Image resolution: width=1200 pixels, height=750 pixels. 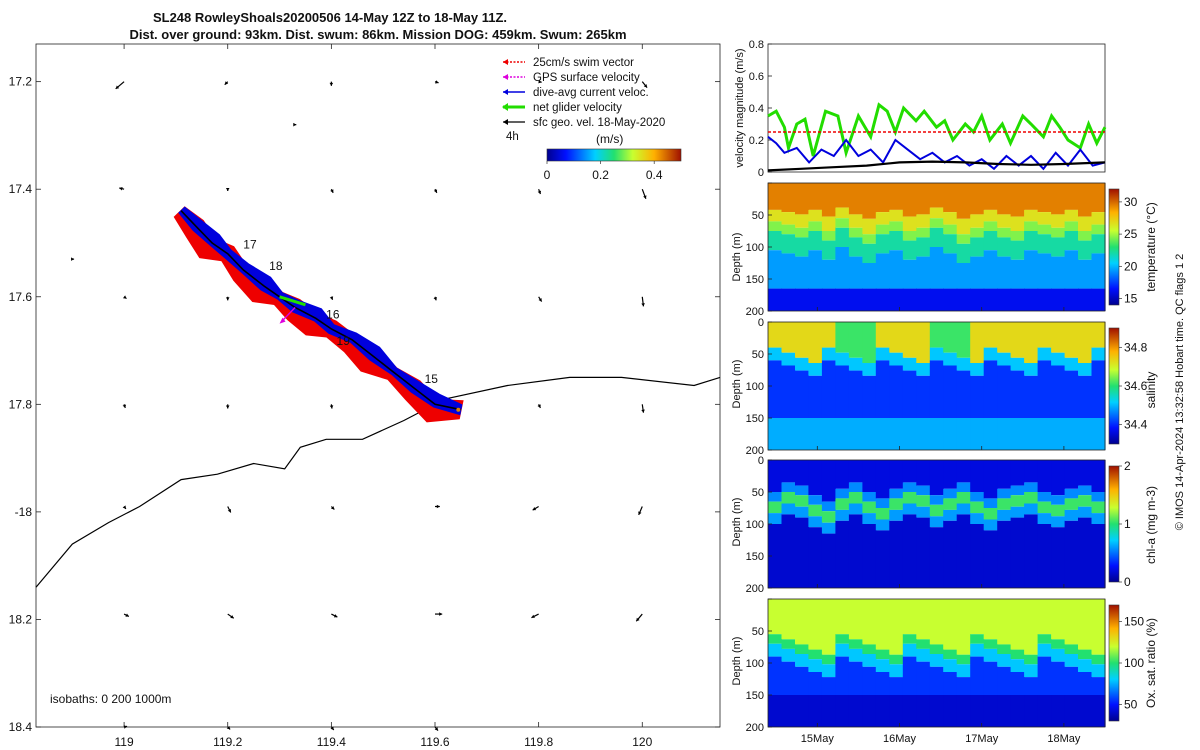 I want to click on velocity-y-tick-label: 0, so click(x=761, y=173).